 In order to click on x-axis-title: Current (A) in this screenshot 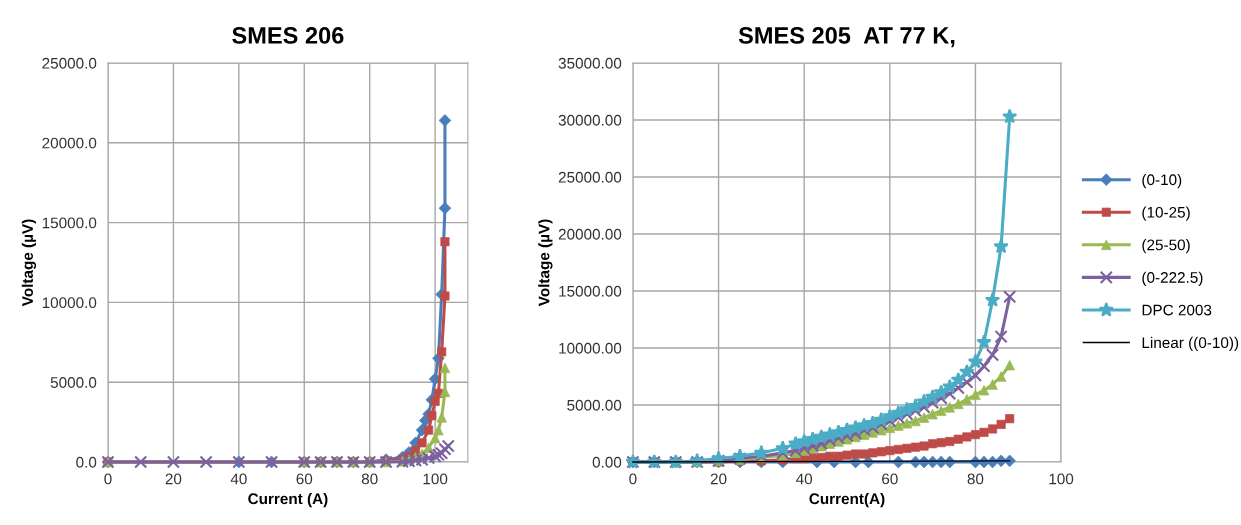, I will do `click(288, 500)`.